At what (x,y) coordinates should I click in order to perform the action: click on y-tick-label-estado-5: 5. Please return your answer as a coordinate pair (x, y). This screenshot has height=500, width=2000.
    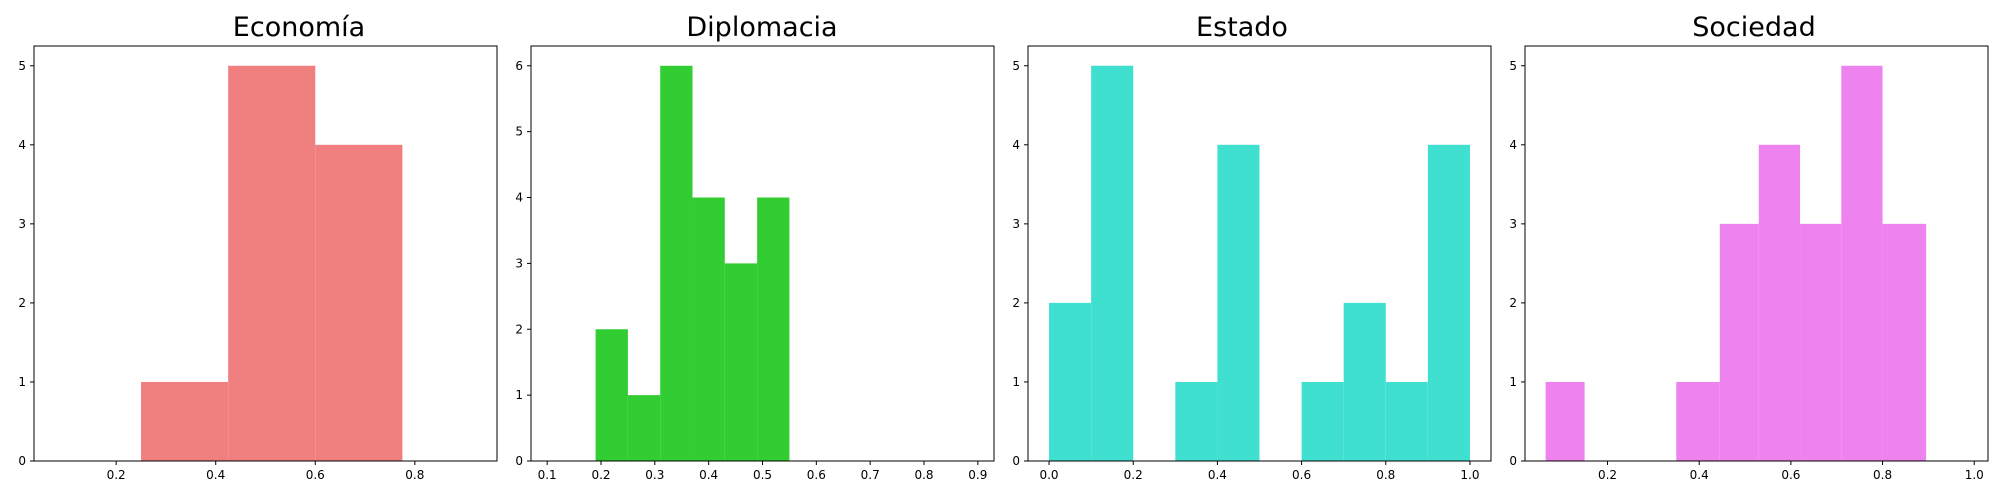
    Looking at the image, I should click on (1016, 66).